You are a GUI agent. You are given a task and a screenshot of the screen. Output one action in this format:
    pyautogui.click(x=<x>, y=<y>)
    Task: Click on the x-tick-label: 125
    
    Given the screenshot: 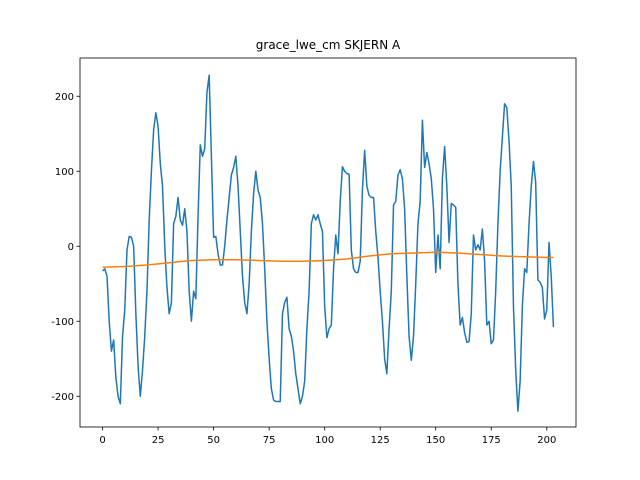 What is the action you would take?
    pyautogui.click(x=380, y=440)
    